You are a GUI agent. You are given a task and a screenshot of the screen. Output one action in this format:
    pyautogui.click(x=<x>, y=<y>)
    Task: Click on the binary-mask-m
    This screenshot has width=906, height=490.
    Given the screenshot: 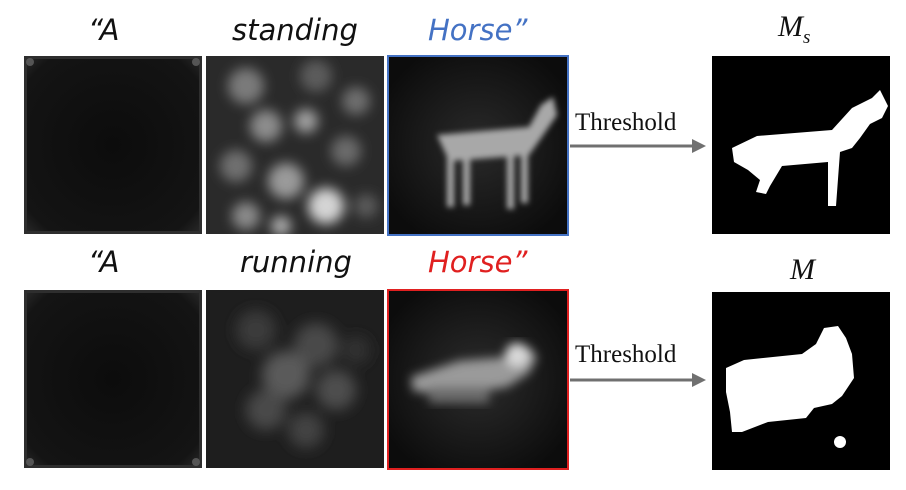 What is the action you would take?
    pyautogui.click(x=801, y=381)
    